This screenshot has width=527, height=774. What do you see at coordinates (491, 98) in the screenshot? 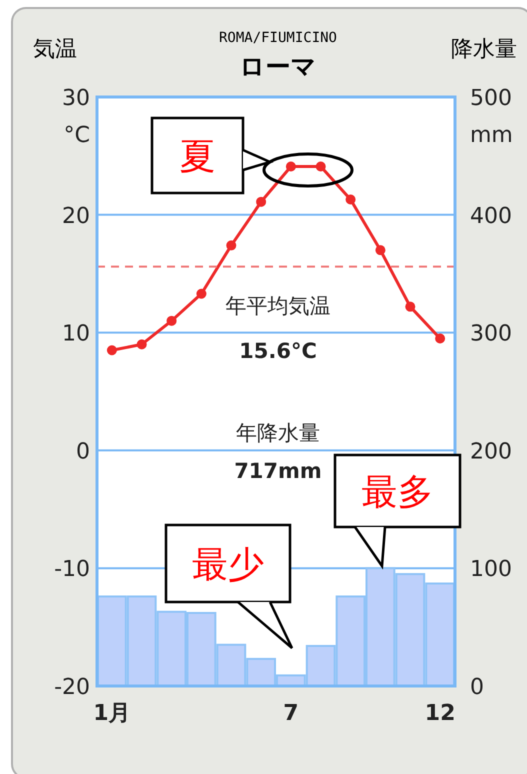
I see `y2-tick-label: 500` at bounding box center [491, 98].